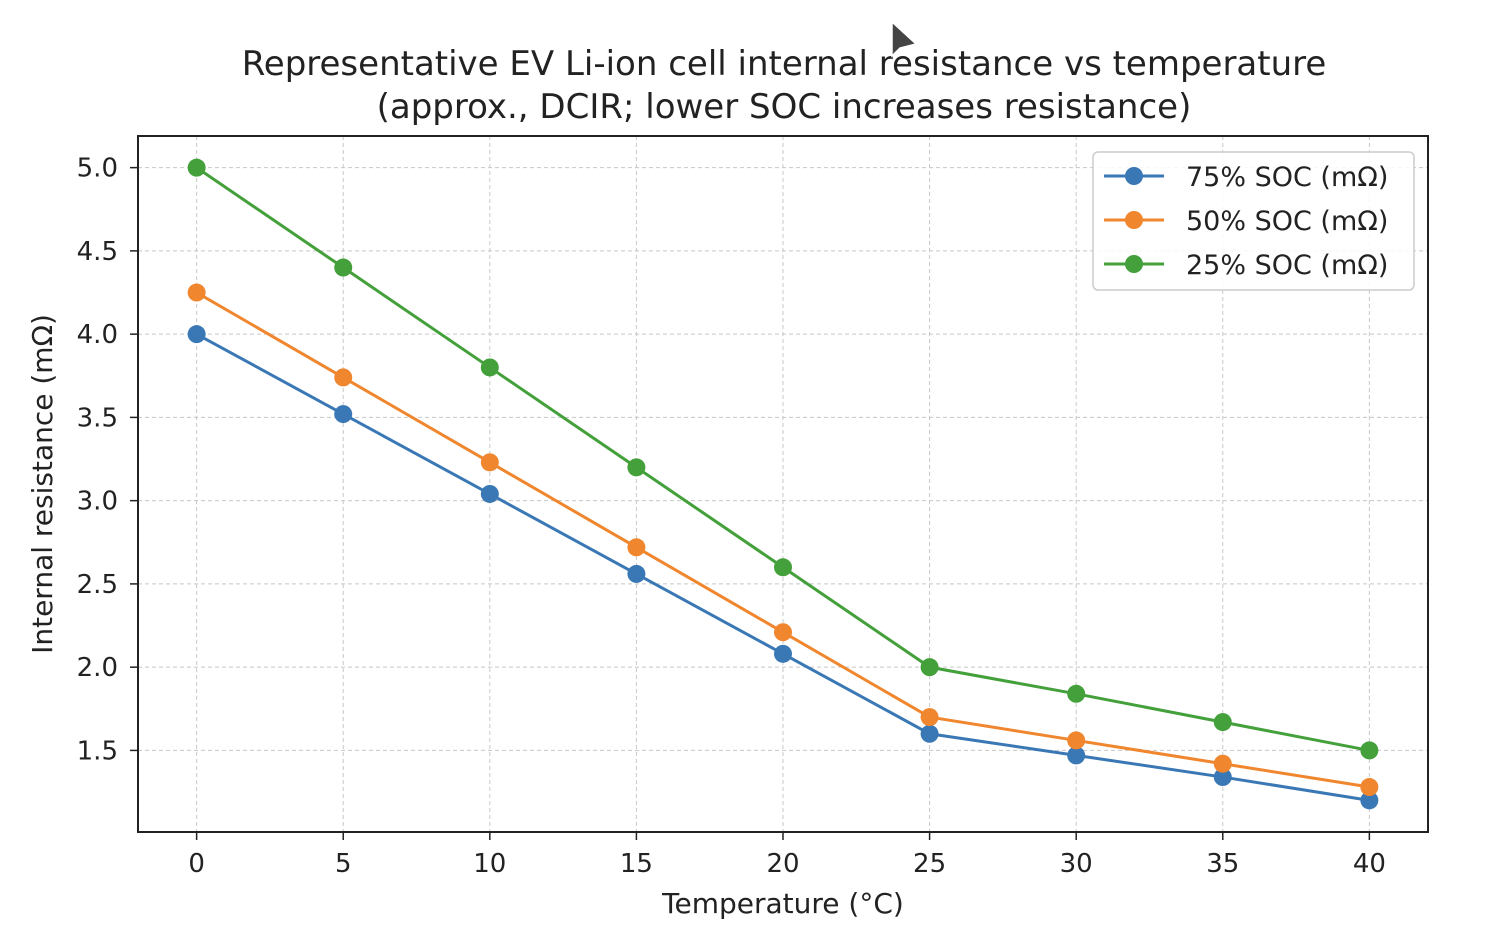 This screenshot has width=1495, height=940. What do you see at coordinates (1369, 864) in the screenshot?
I see `x-tick-label: 40` at bounding box center [1369, 864].